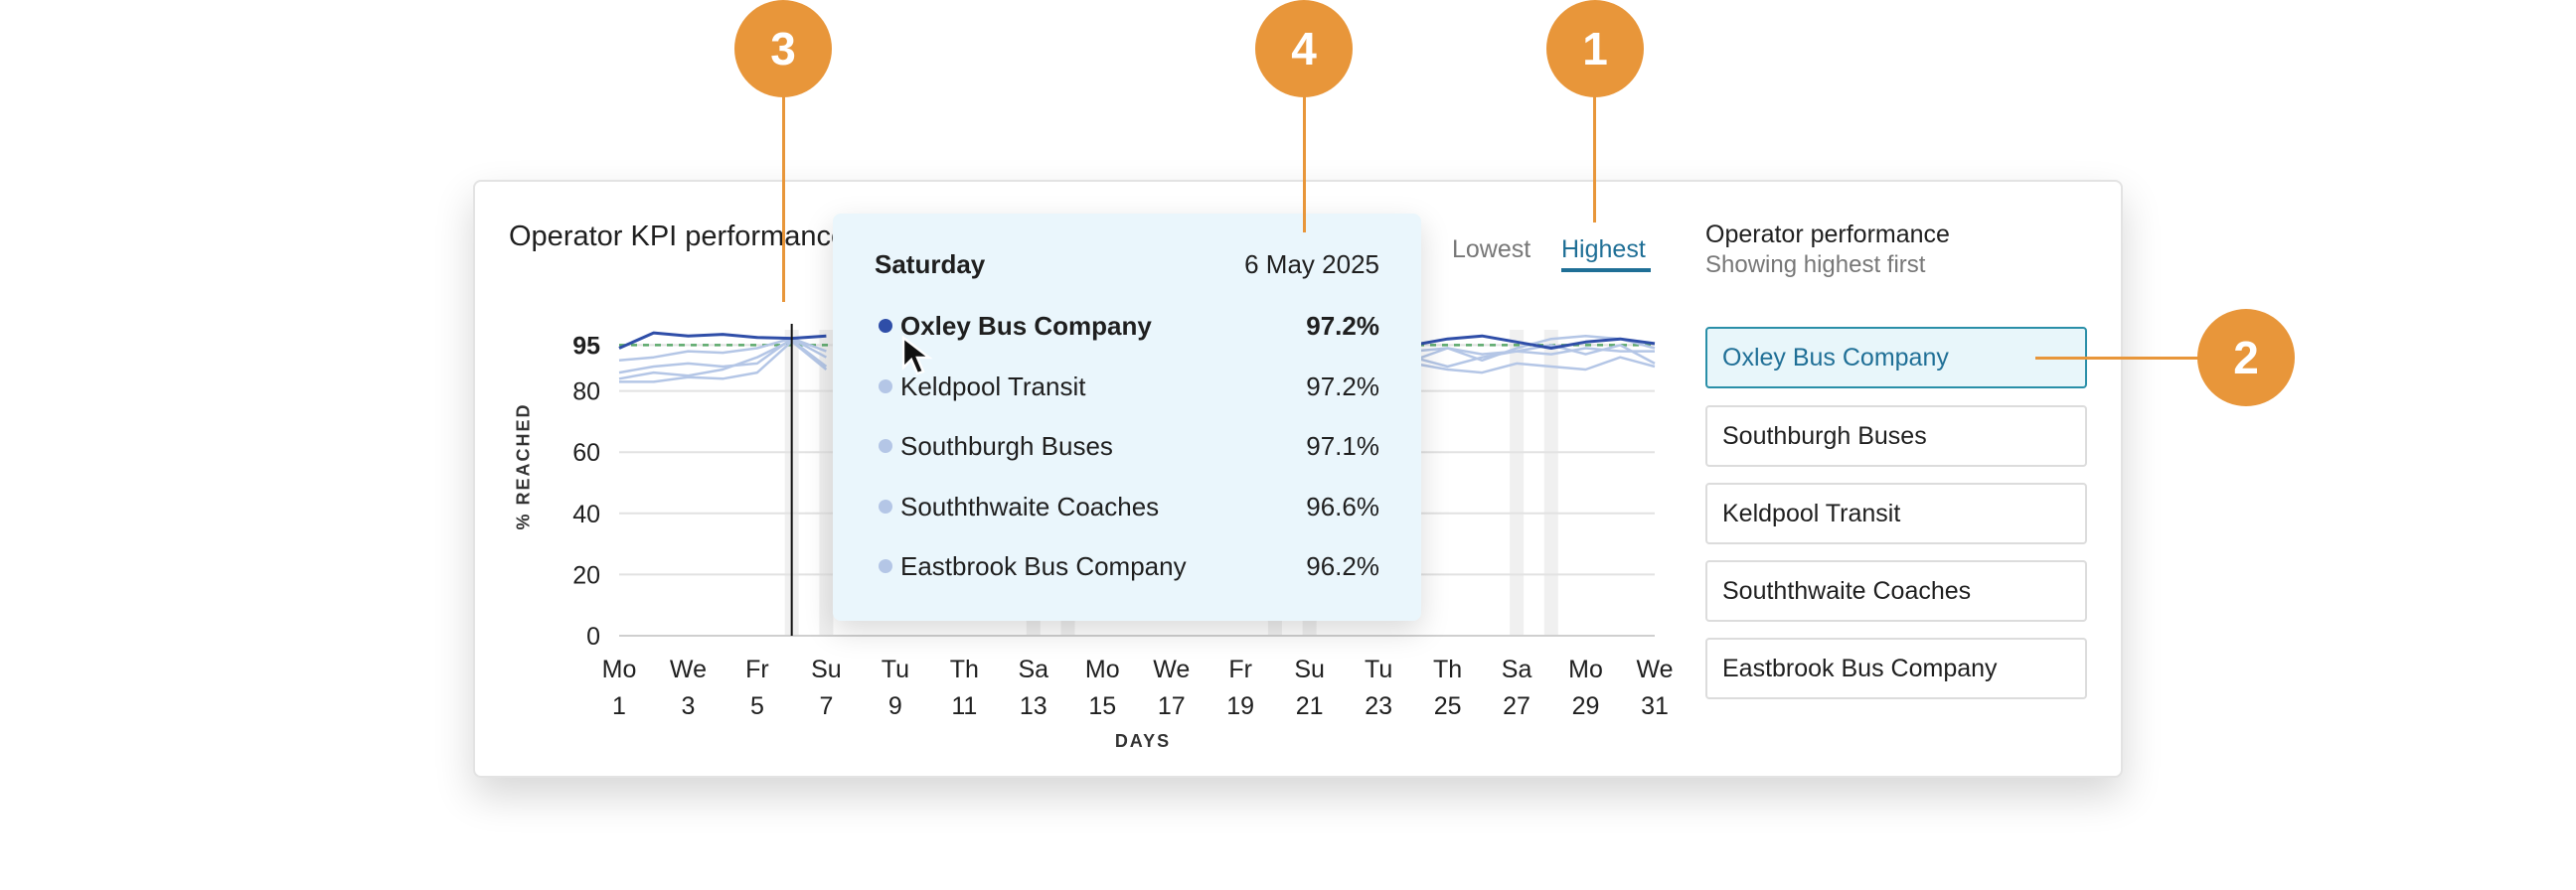 The width and height of the screenshot is (2576, 890). Describe the element at coordinates (1342, 506) in the screenshot. I see `tooltip-value: 96.6%` at that location.